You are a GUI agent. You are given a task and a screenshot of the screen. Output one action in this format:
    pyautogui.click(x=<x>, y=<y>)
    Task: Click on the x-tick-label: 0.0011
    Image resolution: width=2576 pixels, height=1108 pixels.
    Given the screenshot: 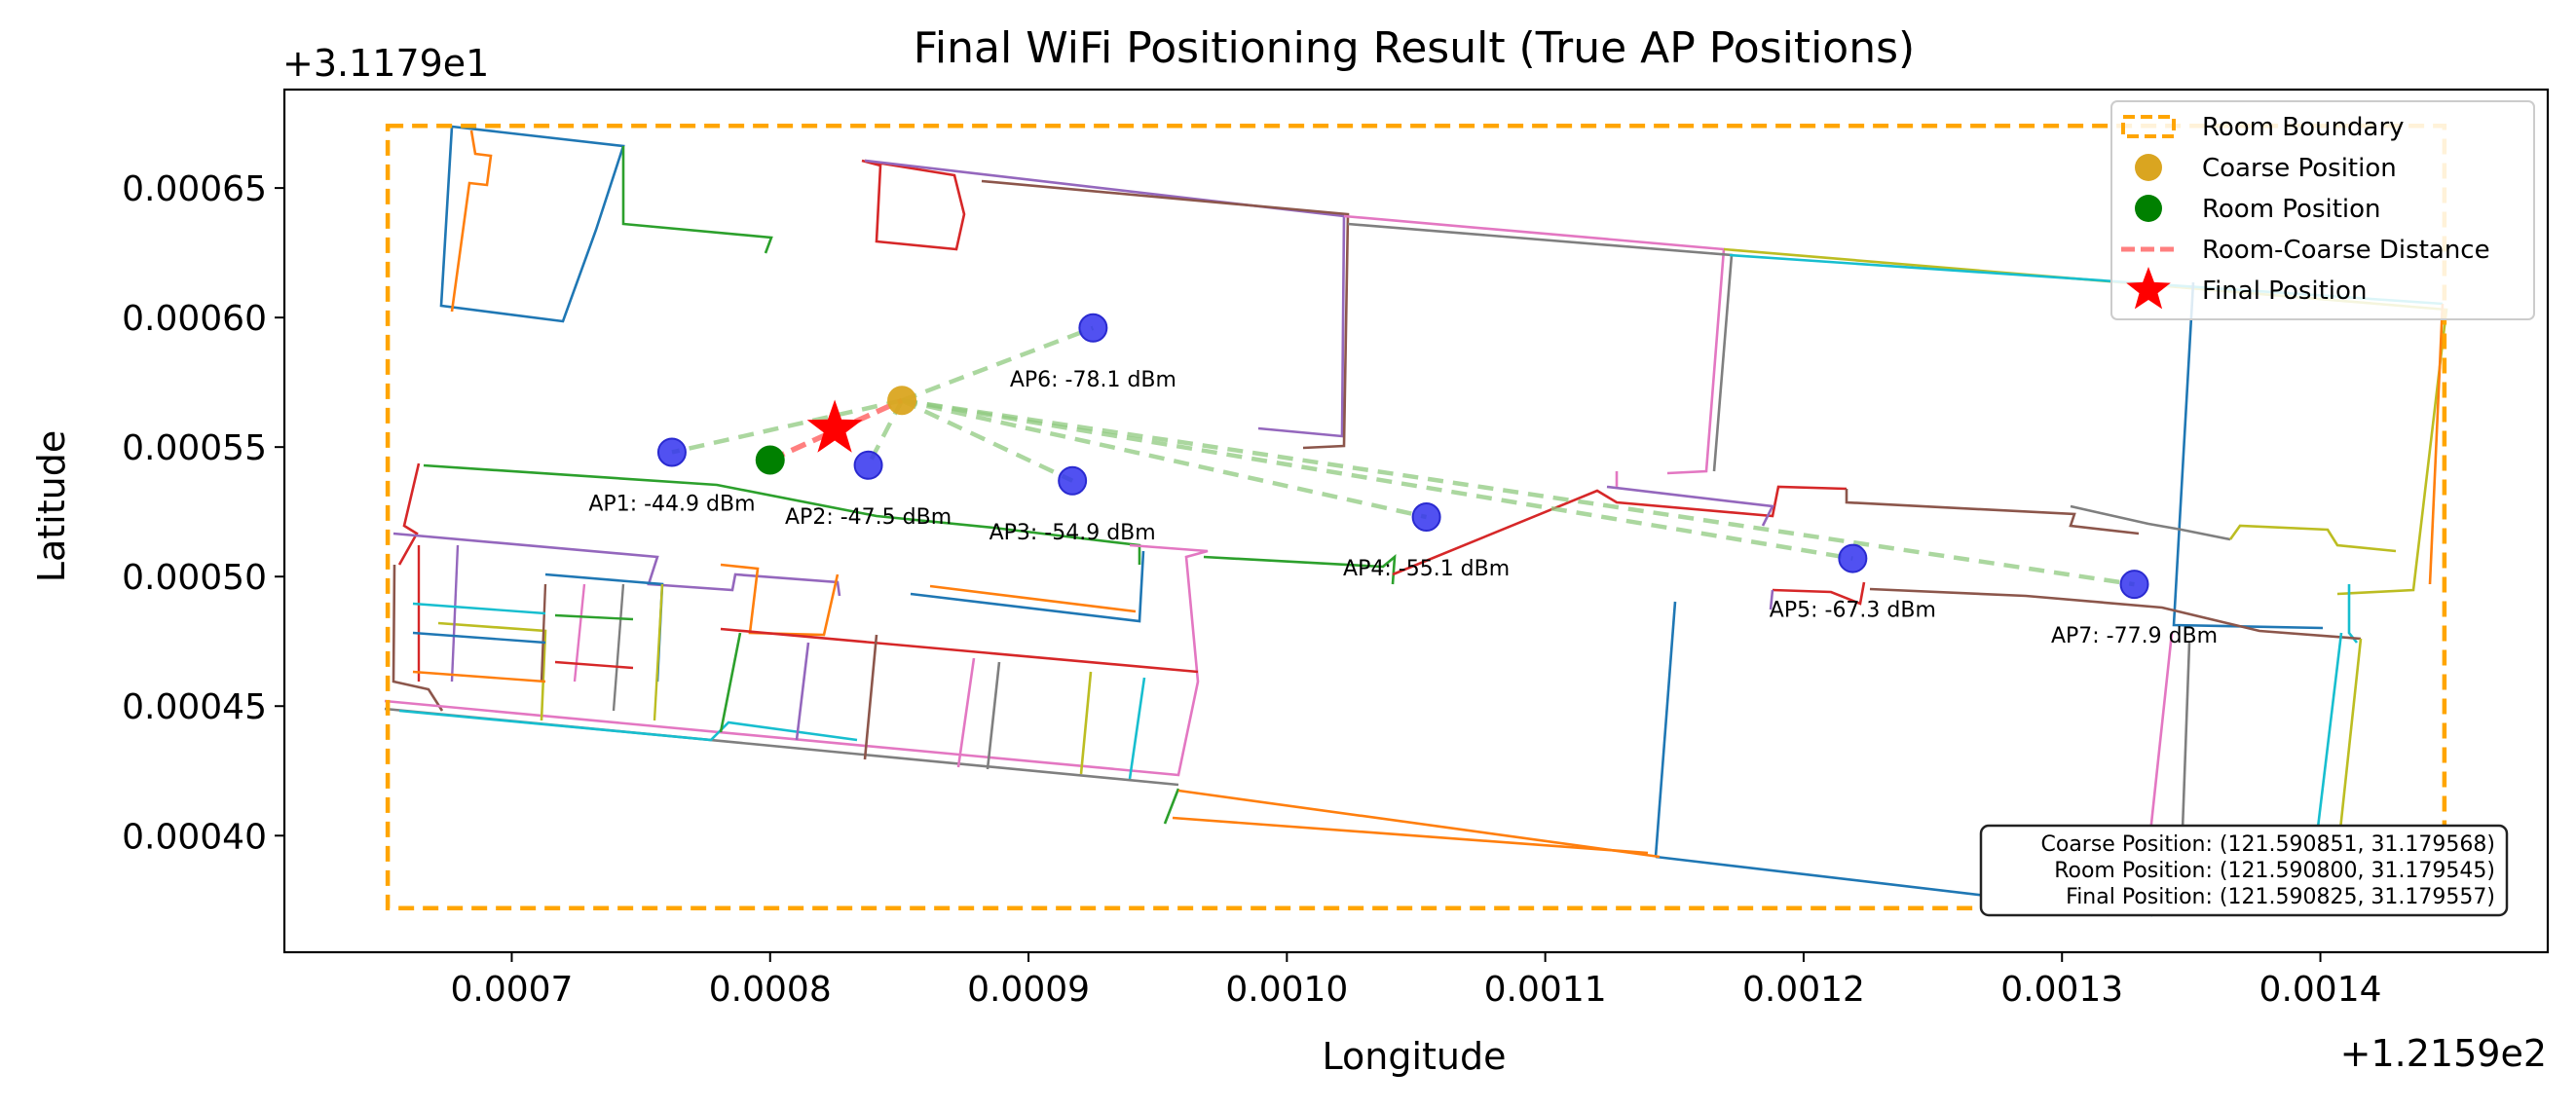 What is the action you would take?
    pyautogui.click(x=1545, y=990)
    